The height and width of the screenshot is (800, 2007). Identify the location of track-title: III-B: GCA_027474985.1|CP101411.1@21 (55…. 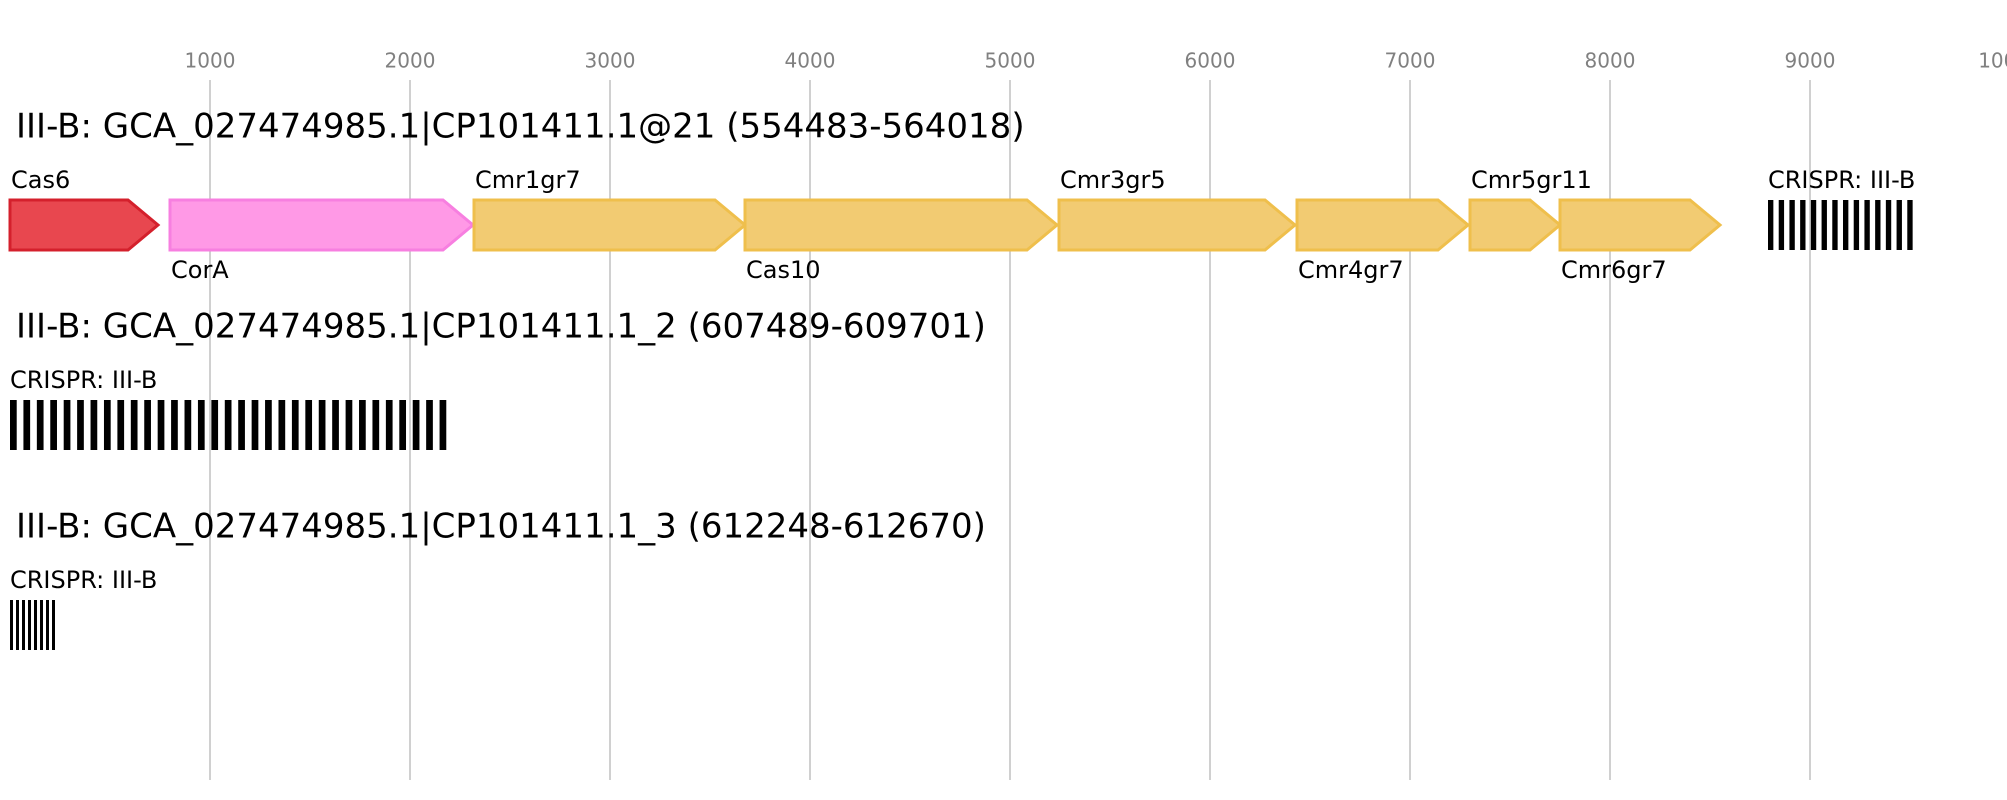
(520, 127).